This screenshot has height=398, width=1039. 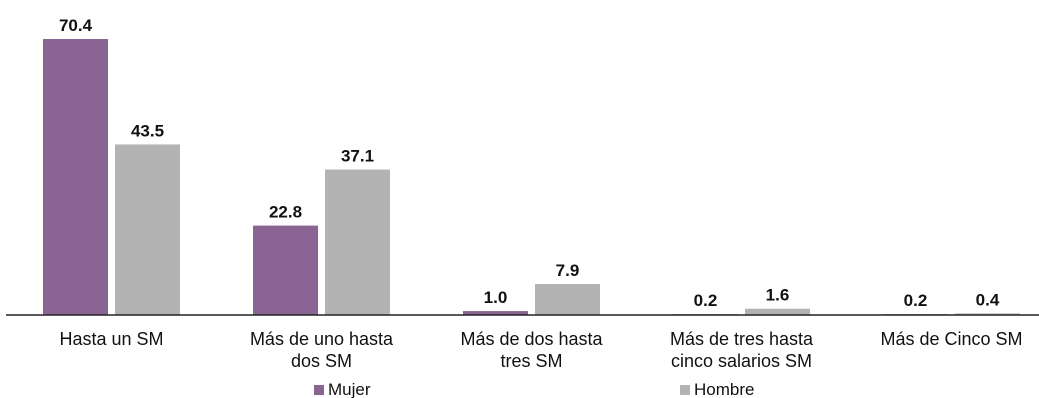 What do you see at coordinates (357, 156) in the screenshot?
I see `value-label-hombre-1: 37.1` at bounding box center [357, 156].